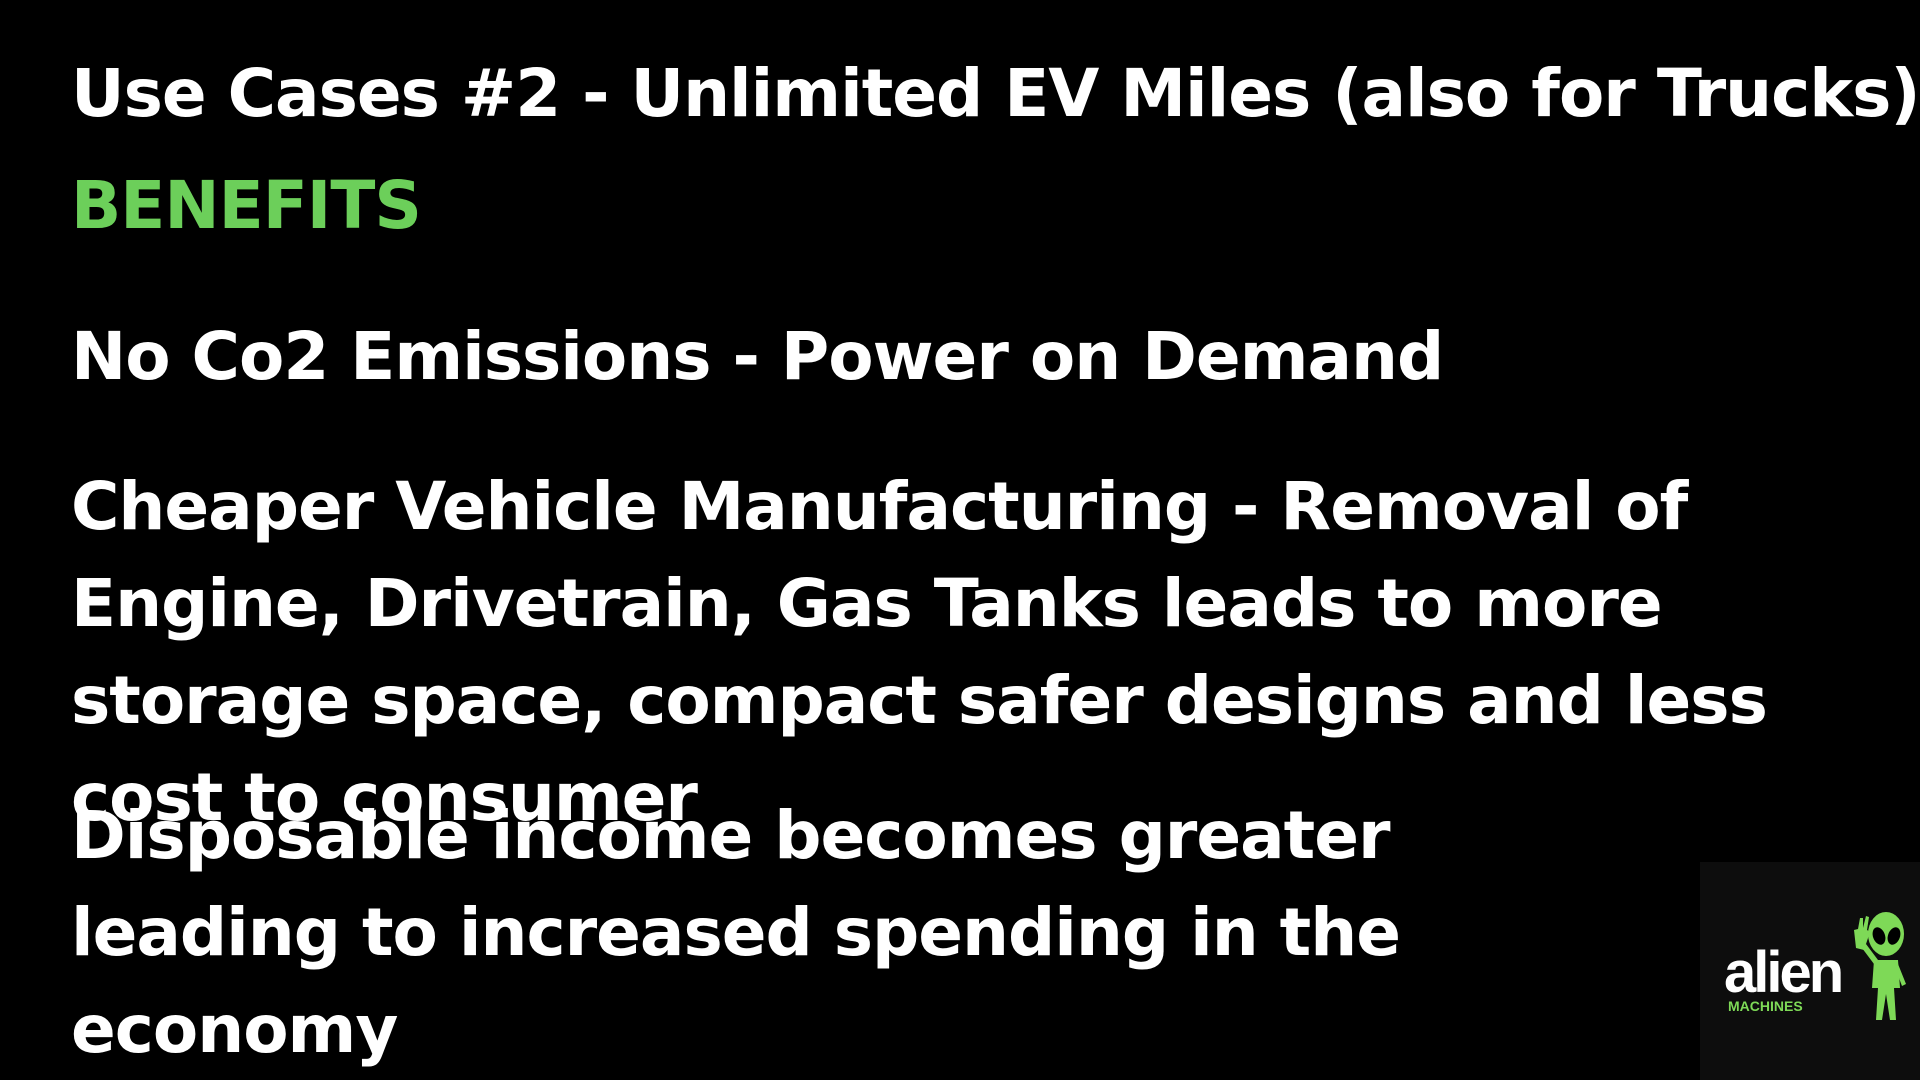 Image resolution: width=1920 pixels, height=1080 pixels. I want to click on section-heading: BENEFITS, so click(246, 205).